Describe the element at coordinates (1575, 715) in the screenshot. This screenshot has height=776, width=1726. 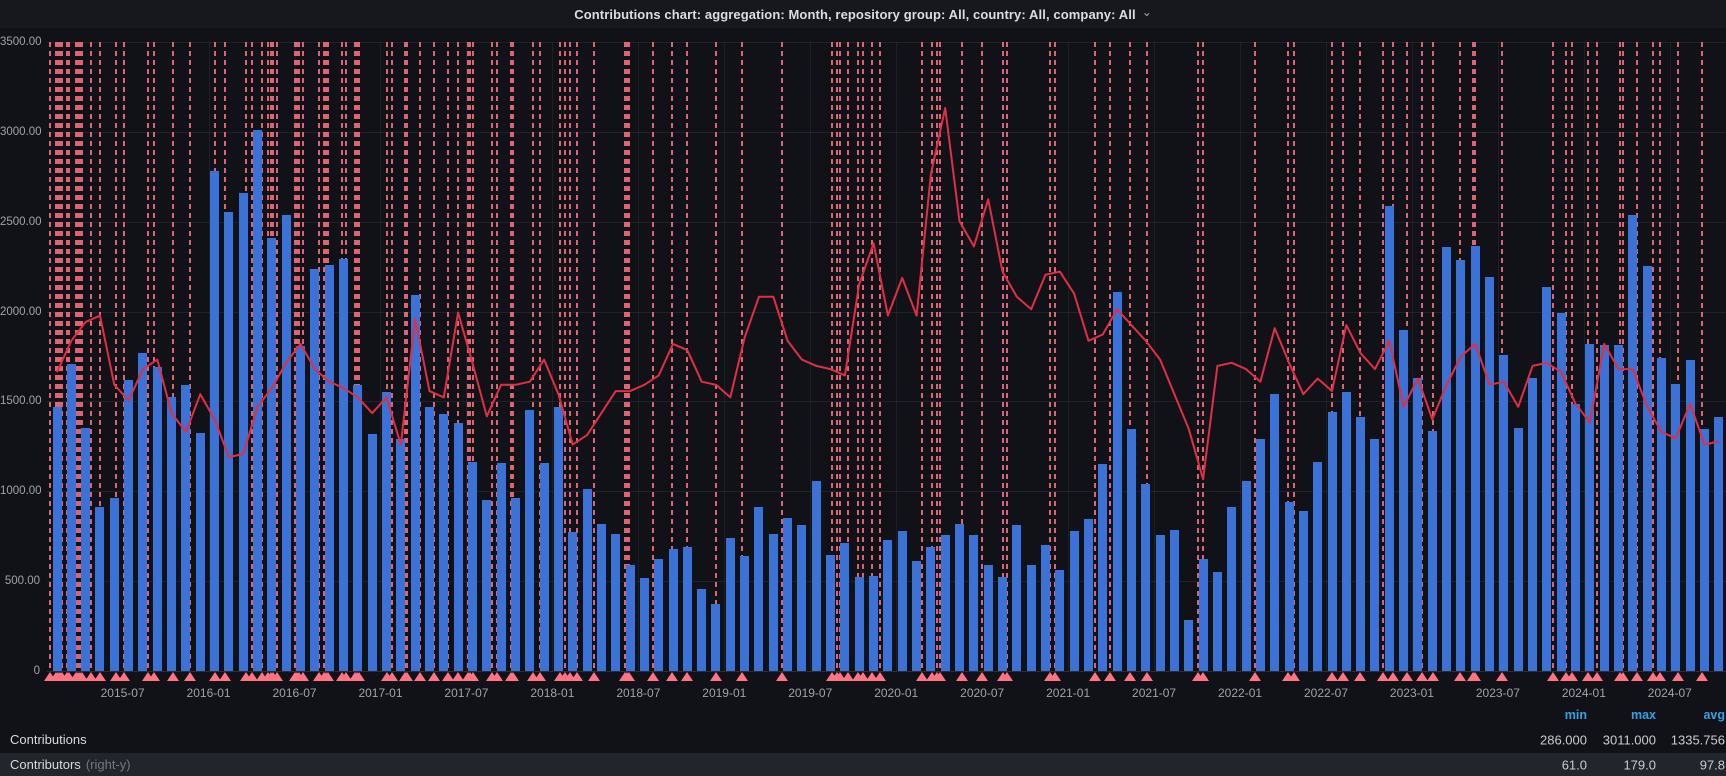
I see `stat-header-min: min` at that location.